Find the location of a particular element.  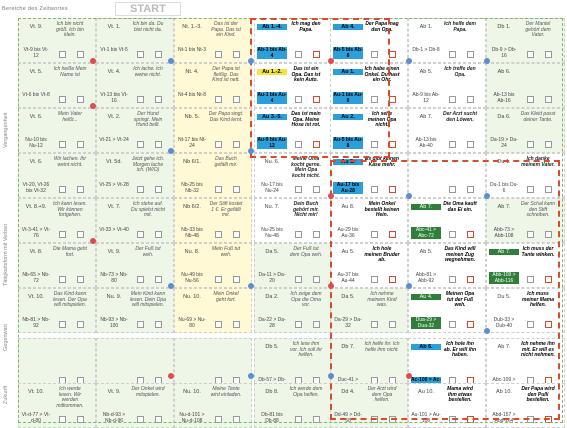

exercise-cell: Vt. 8. Die Mama geht fort. Nb-65 > Nb-72 is located at coordinates (57, 265).